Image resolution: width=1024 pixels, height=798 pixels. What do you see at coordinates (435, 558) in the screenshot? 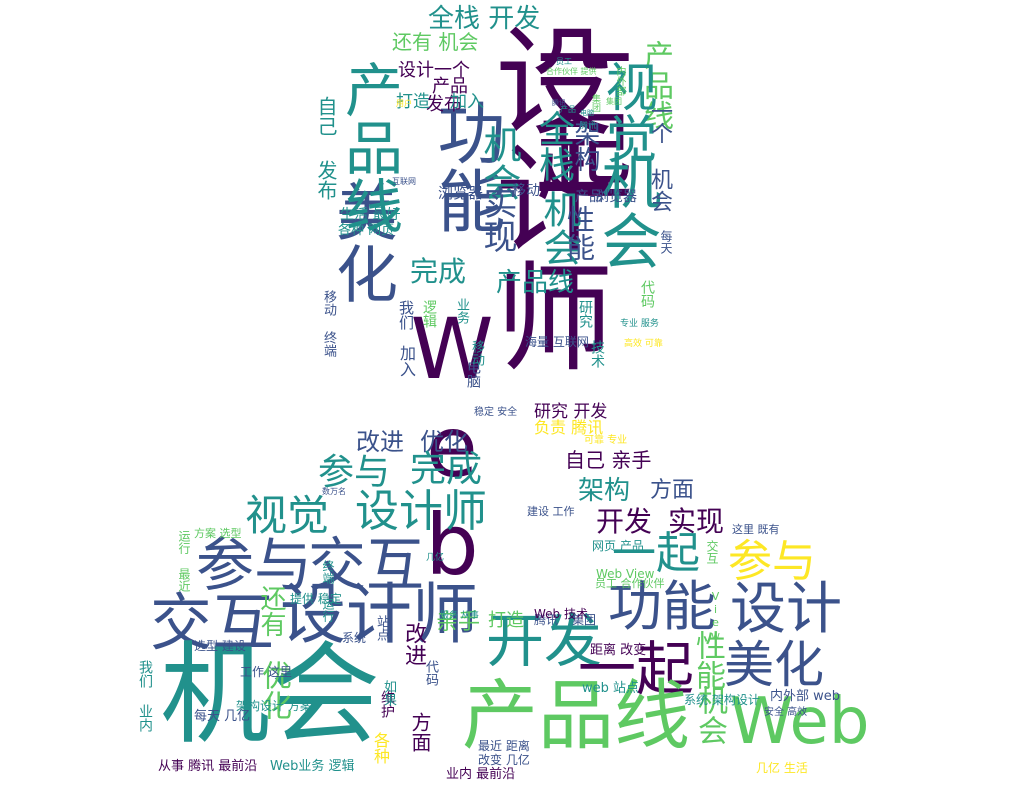
I see `cloud-word: 几亿` at bounding box center [435, 558].